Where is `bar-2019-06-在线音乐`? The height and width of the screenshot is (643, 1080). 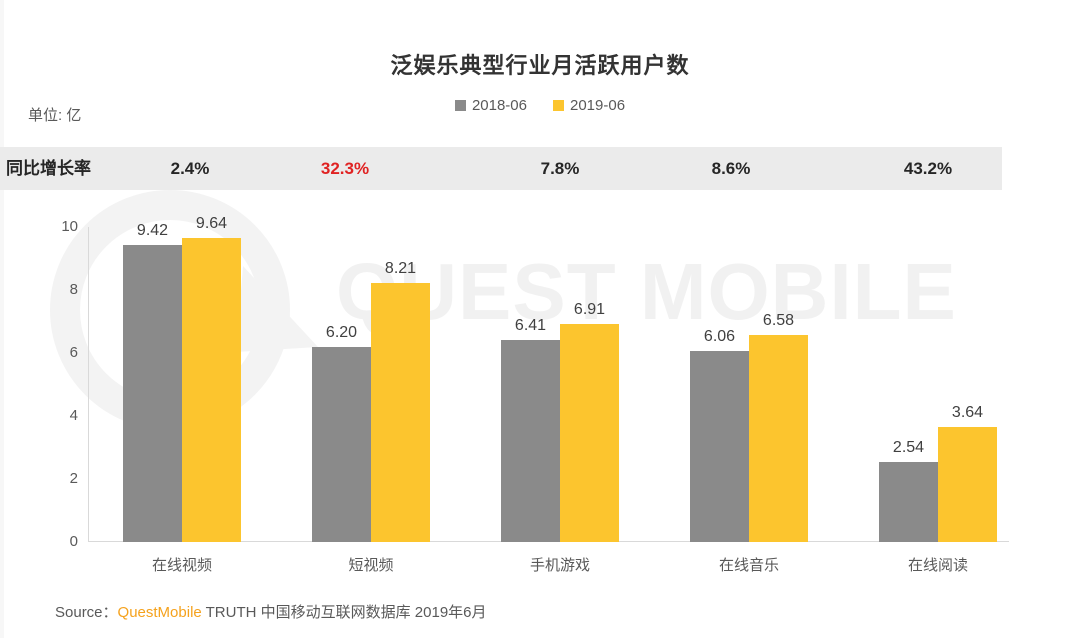
bar-2019-06-在线音乐 is located at coordinates (778, 438).